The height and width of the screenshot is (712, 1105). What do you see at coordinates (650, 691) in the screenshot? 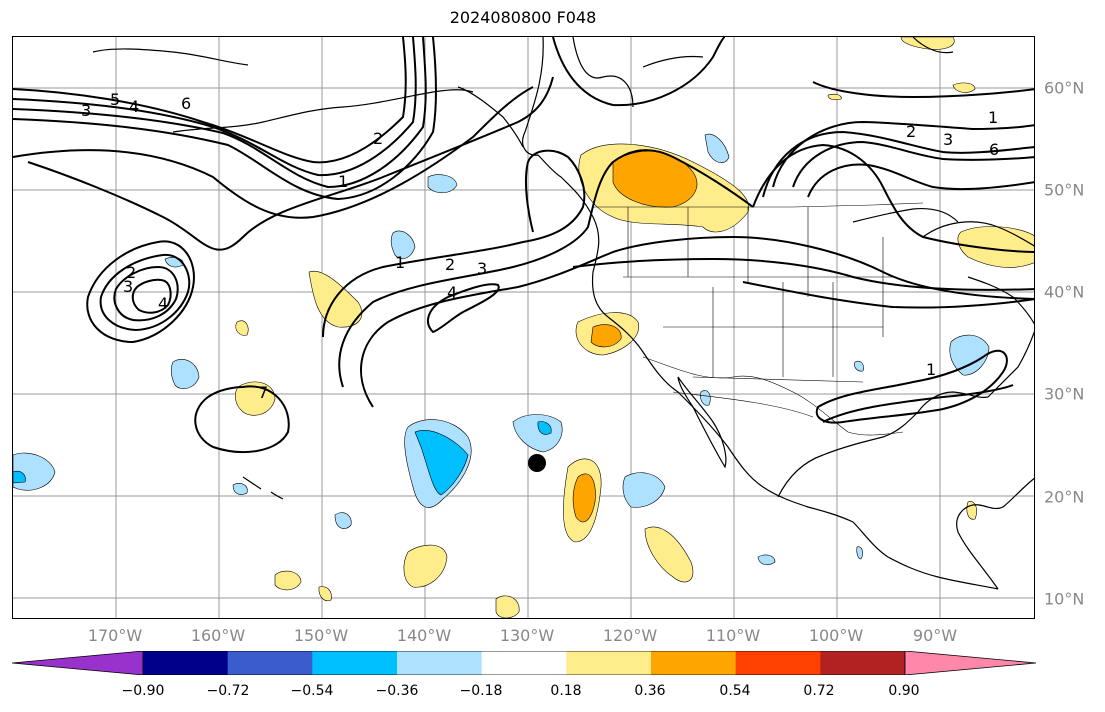
I see `colorbar-tick: 0.36` at bounding box center [650, 691].